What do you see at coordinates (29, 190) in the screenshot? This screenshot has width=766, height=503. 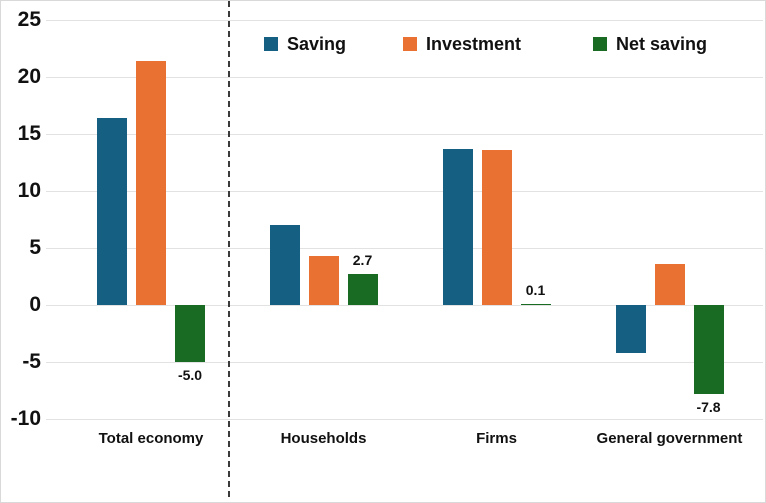 I see `y-axis-tick-label: 10` at bounding box center [29, 190].